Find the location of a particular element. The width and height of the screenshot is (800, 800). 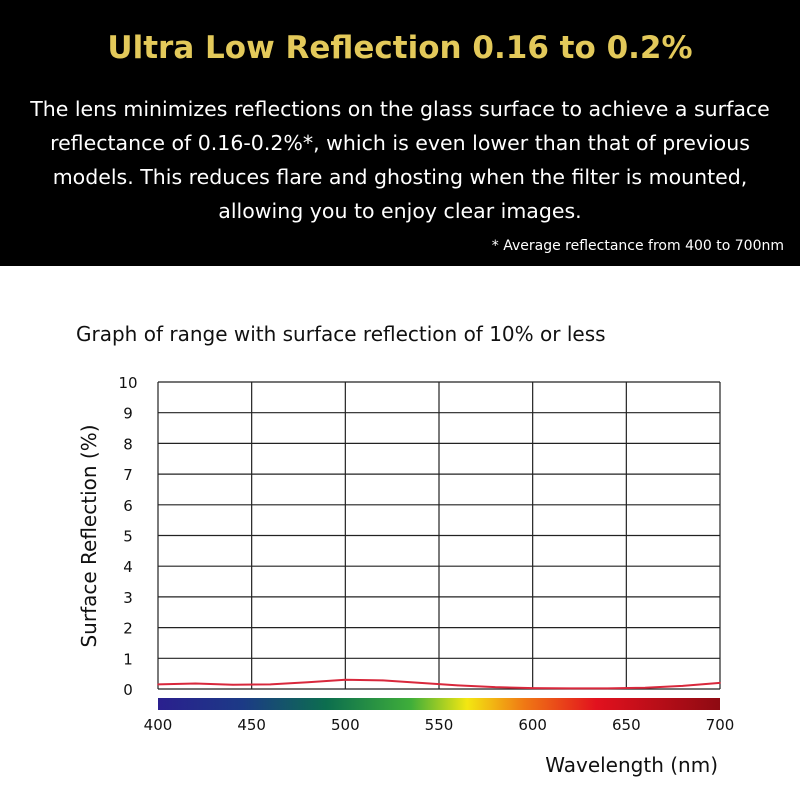

y-tick-label: 5 is located at coordinates (128, 537).